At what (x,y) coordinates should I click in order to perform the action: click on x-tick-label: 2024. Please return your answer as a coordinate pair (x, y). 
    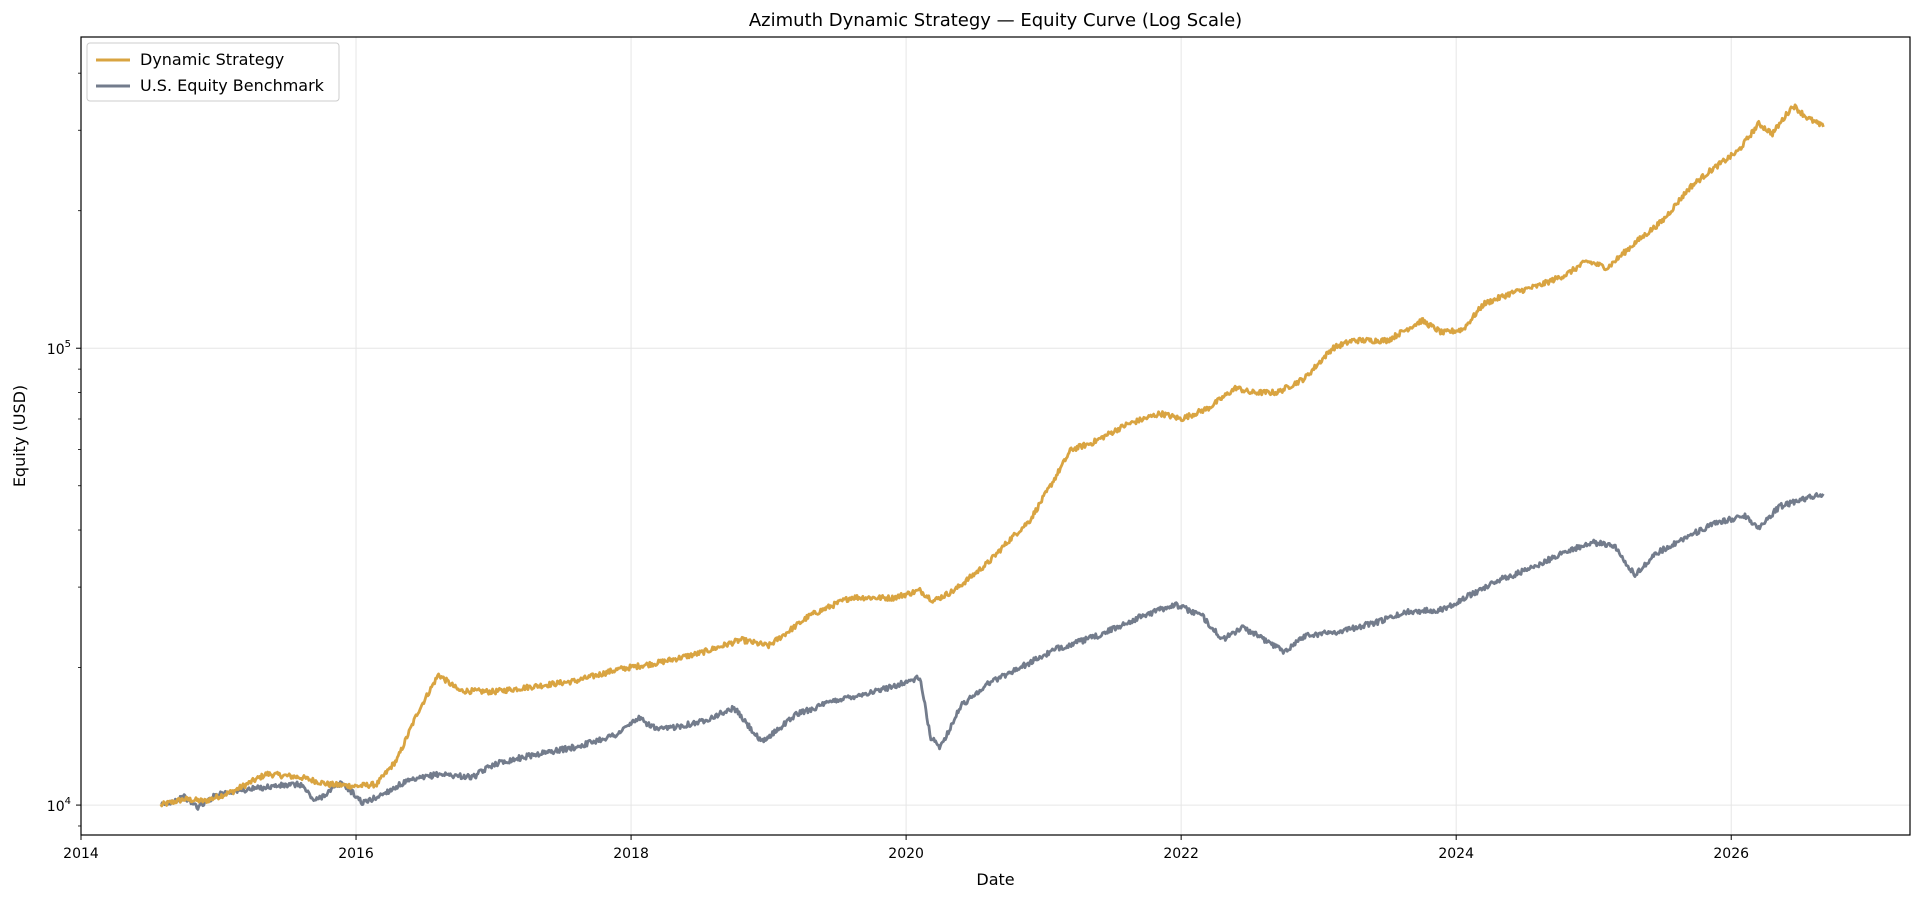
    Looking at the image, I should click on (1456, 854).